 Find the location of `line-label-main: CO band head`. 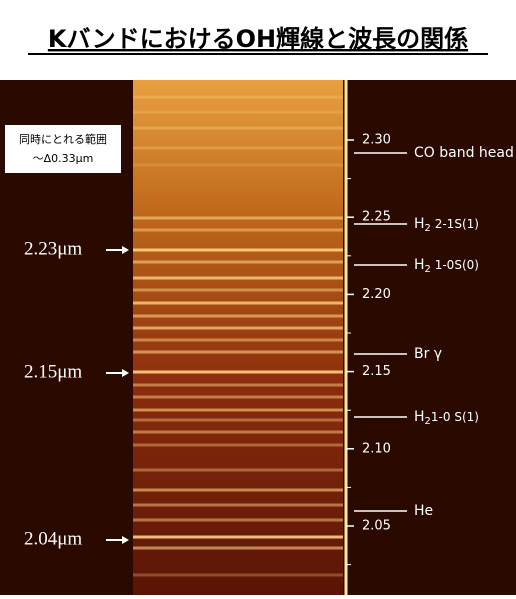

line-label-main: CO band head is located at coordinates (464, 153).